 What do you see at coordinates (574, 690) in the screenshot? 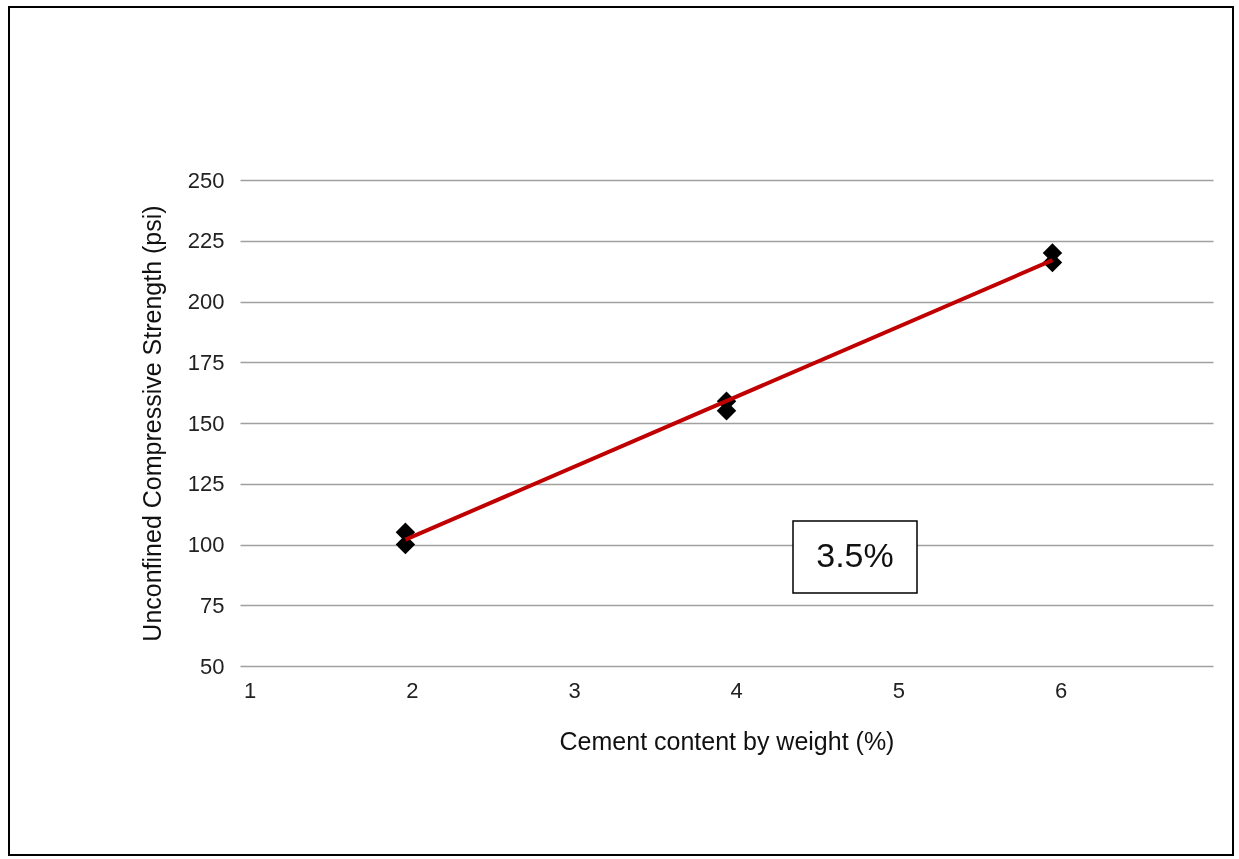
I see `x-tick-label: 3` at bounding box center [574, 690].